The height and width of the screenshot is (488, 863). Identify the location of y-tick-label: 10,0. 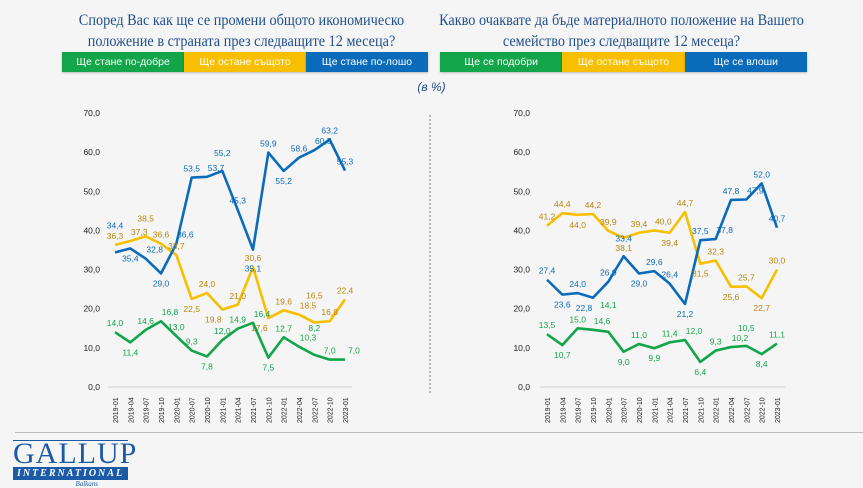
(521, 348).